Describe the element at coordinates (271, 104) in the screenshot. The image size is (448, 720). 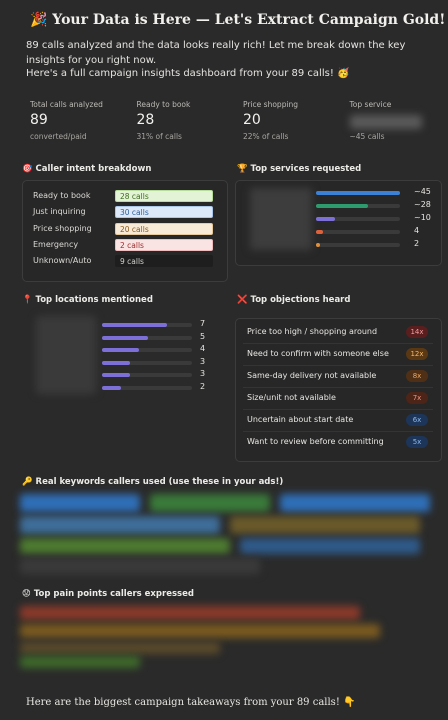
I see `stat-label: Price shopping` at that location.